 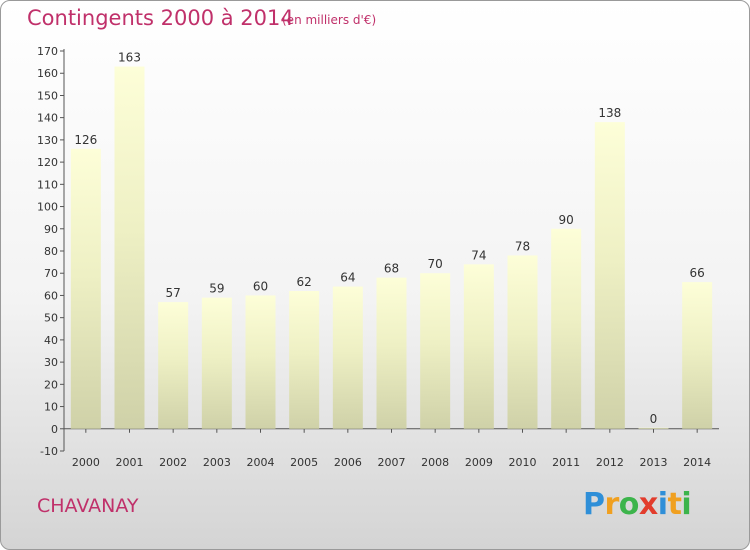 What do you see at coordinates (47, 51) in the screenshot?
I see `y-tick-label: 170` at bounding box center [47, 51].